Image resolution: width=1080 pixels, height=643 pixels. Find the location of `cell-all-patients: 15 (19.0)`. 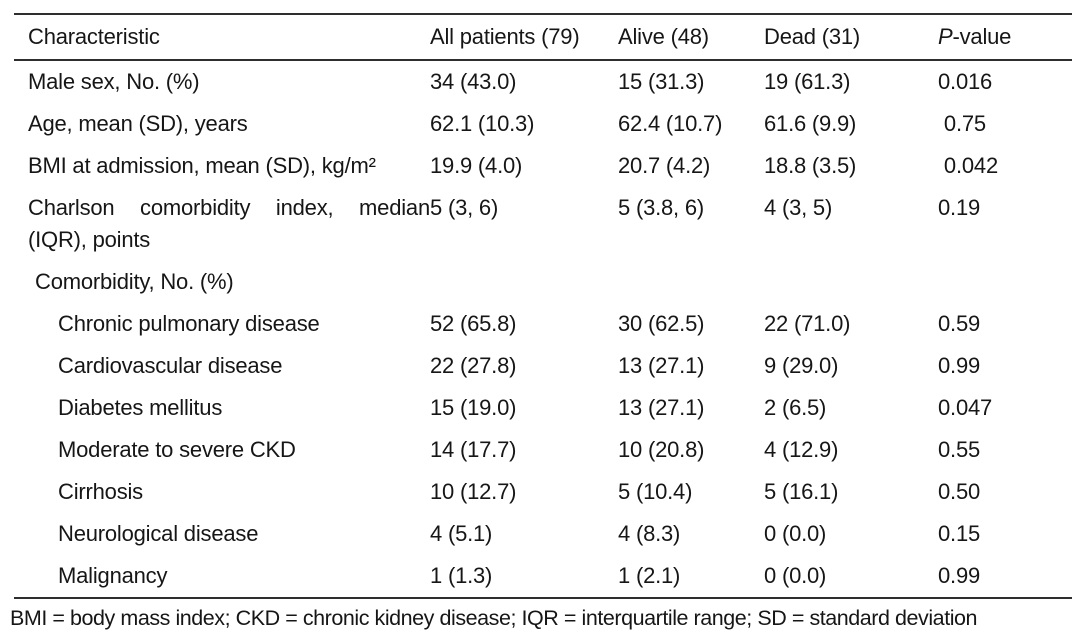

cell-all-patients: 15 (19.0) is located at coordinates (473, 407).